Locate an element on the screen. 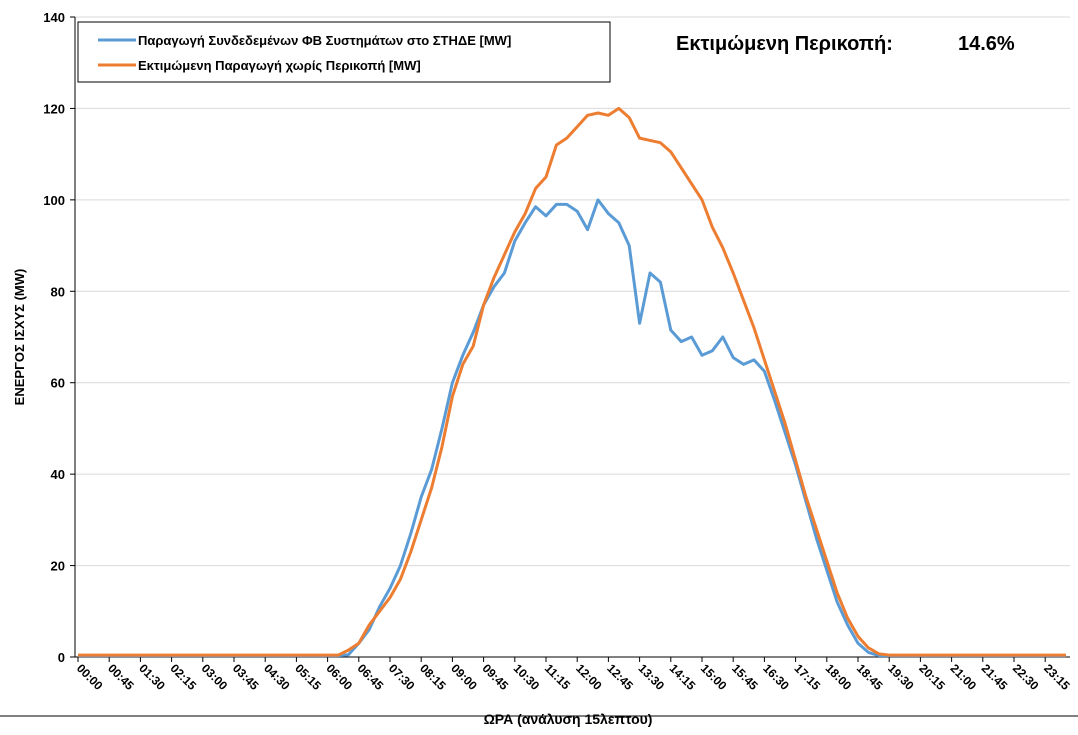 The height and width of the screenshot is (735, 1078). y-tick-label: 120 is located at coordinates (54, 108).